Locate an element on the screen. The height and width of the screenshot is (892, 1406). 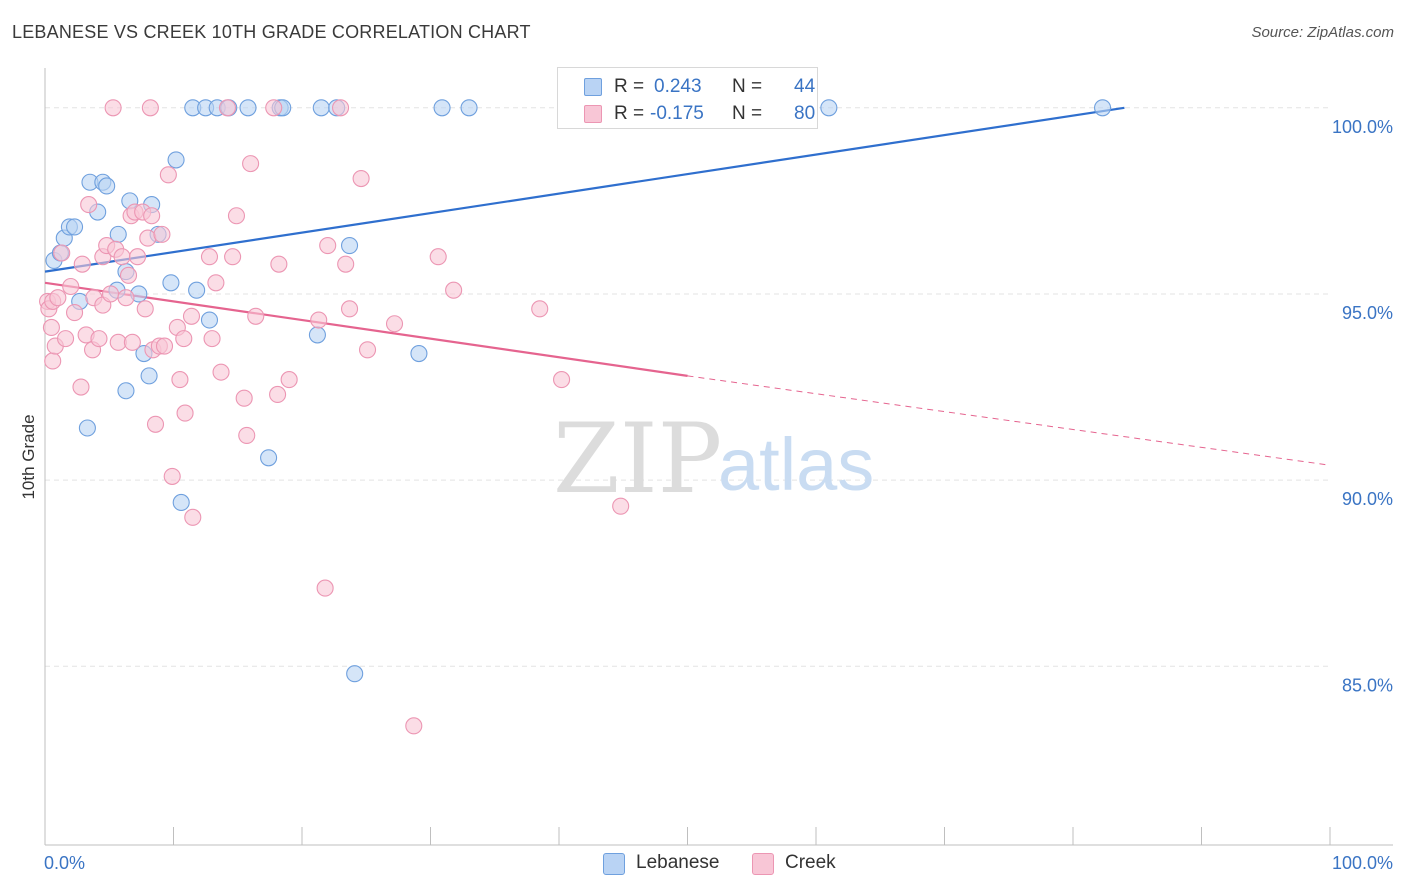
source-label: Source: ZipAtlas.com is located at coordinates (1322, 32).